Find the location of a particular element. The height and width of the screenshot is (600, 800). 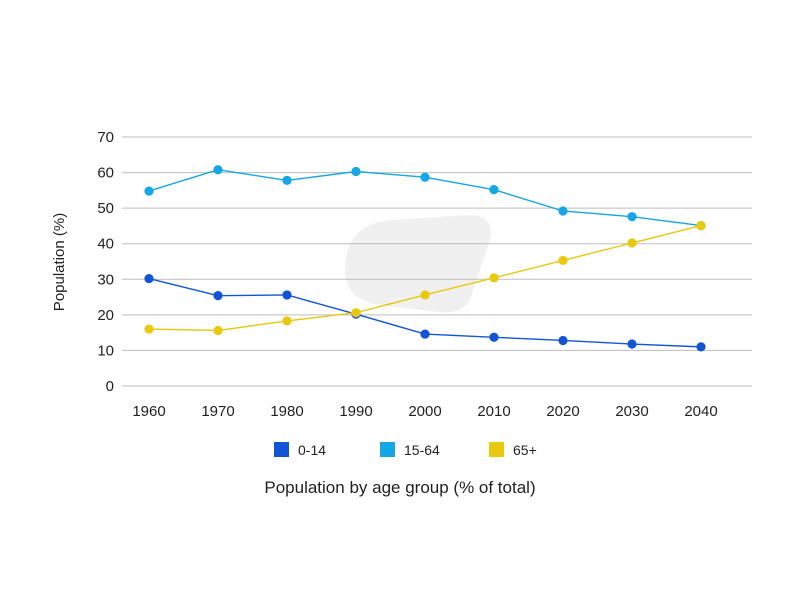

data-point-15-64-2000 is located at coordinates (425, 177).